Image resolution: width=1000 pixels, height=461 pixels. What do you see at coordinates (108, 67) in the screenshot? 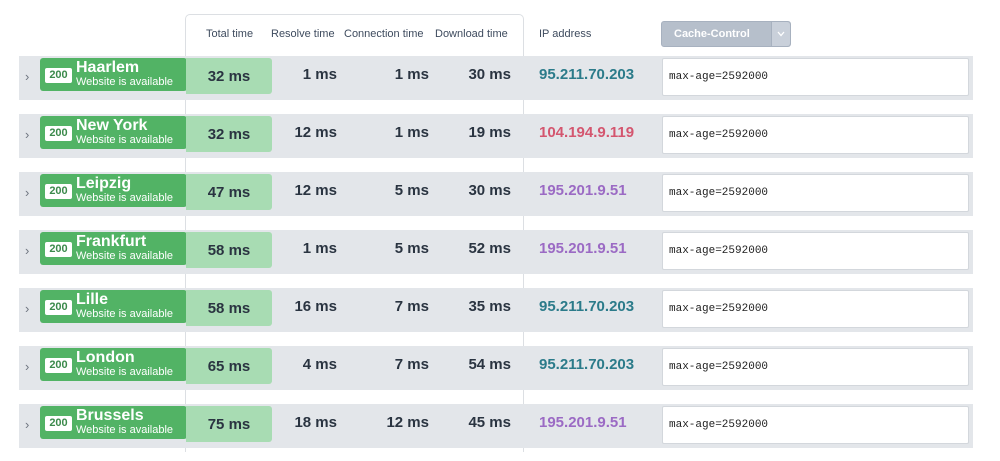
I see `location-name: Haarlem` at bounding box center [108, 67].